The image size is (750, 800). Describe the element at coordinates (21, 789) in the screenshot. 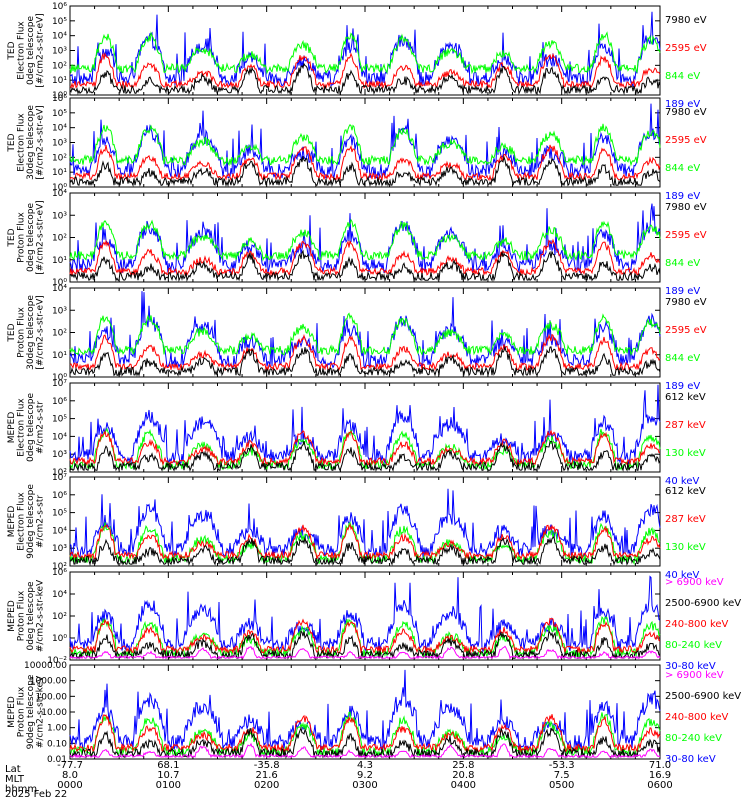

I see `x-row-label: hhmm` at that location.